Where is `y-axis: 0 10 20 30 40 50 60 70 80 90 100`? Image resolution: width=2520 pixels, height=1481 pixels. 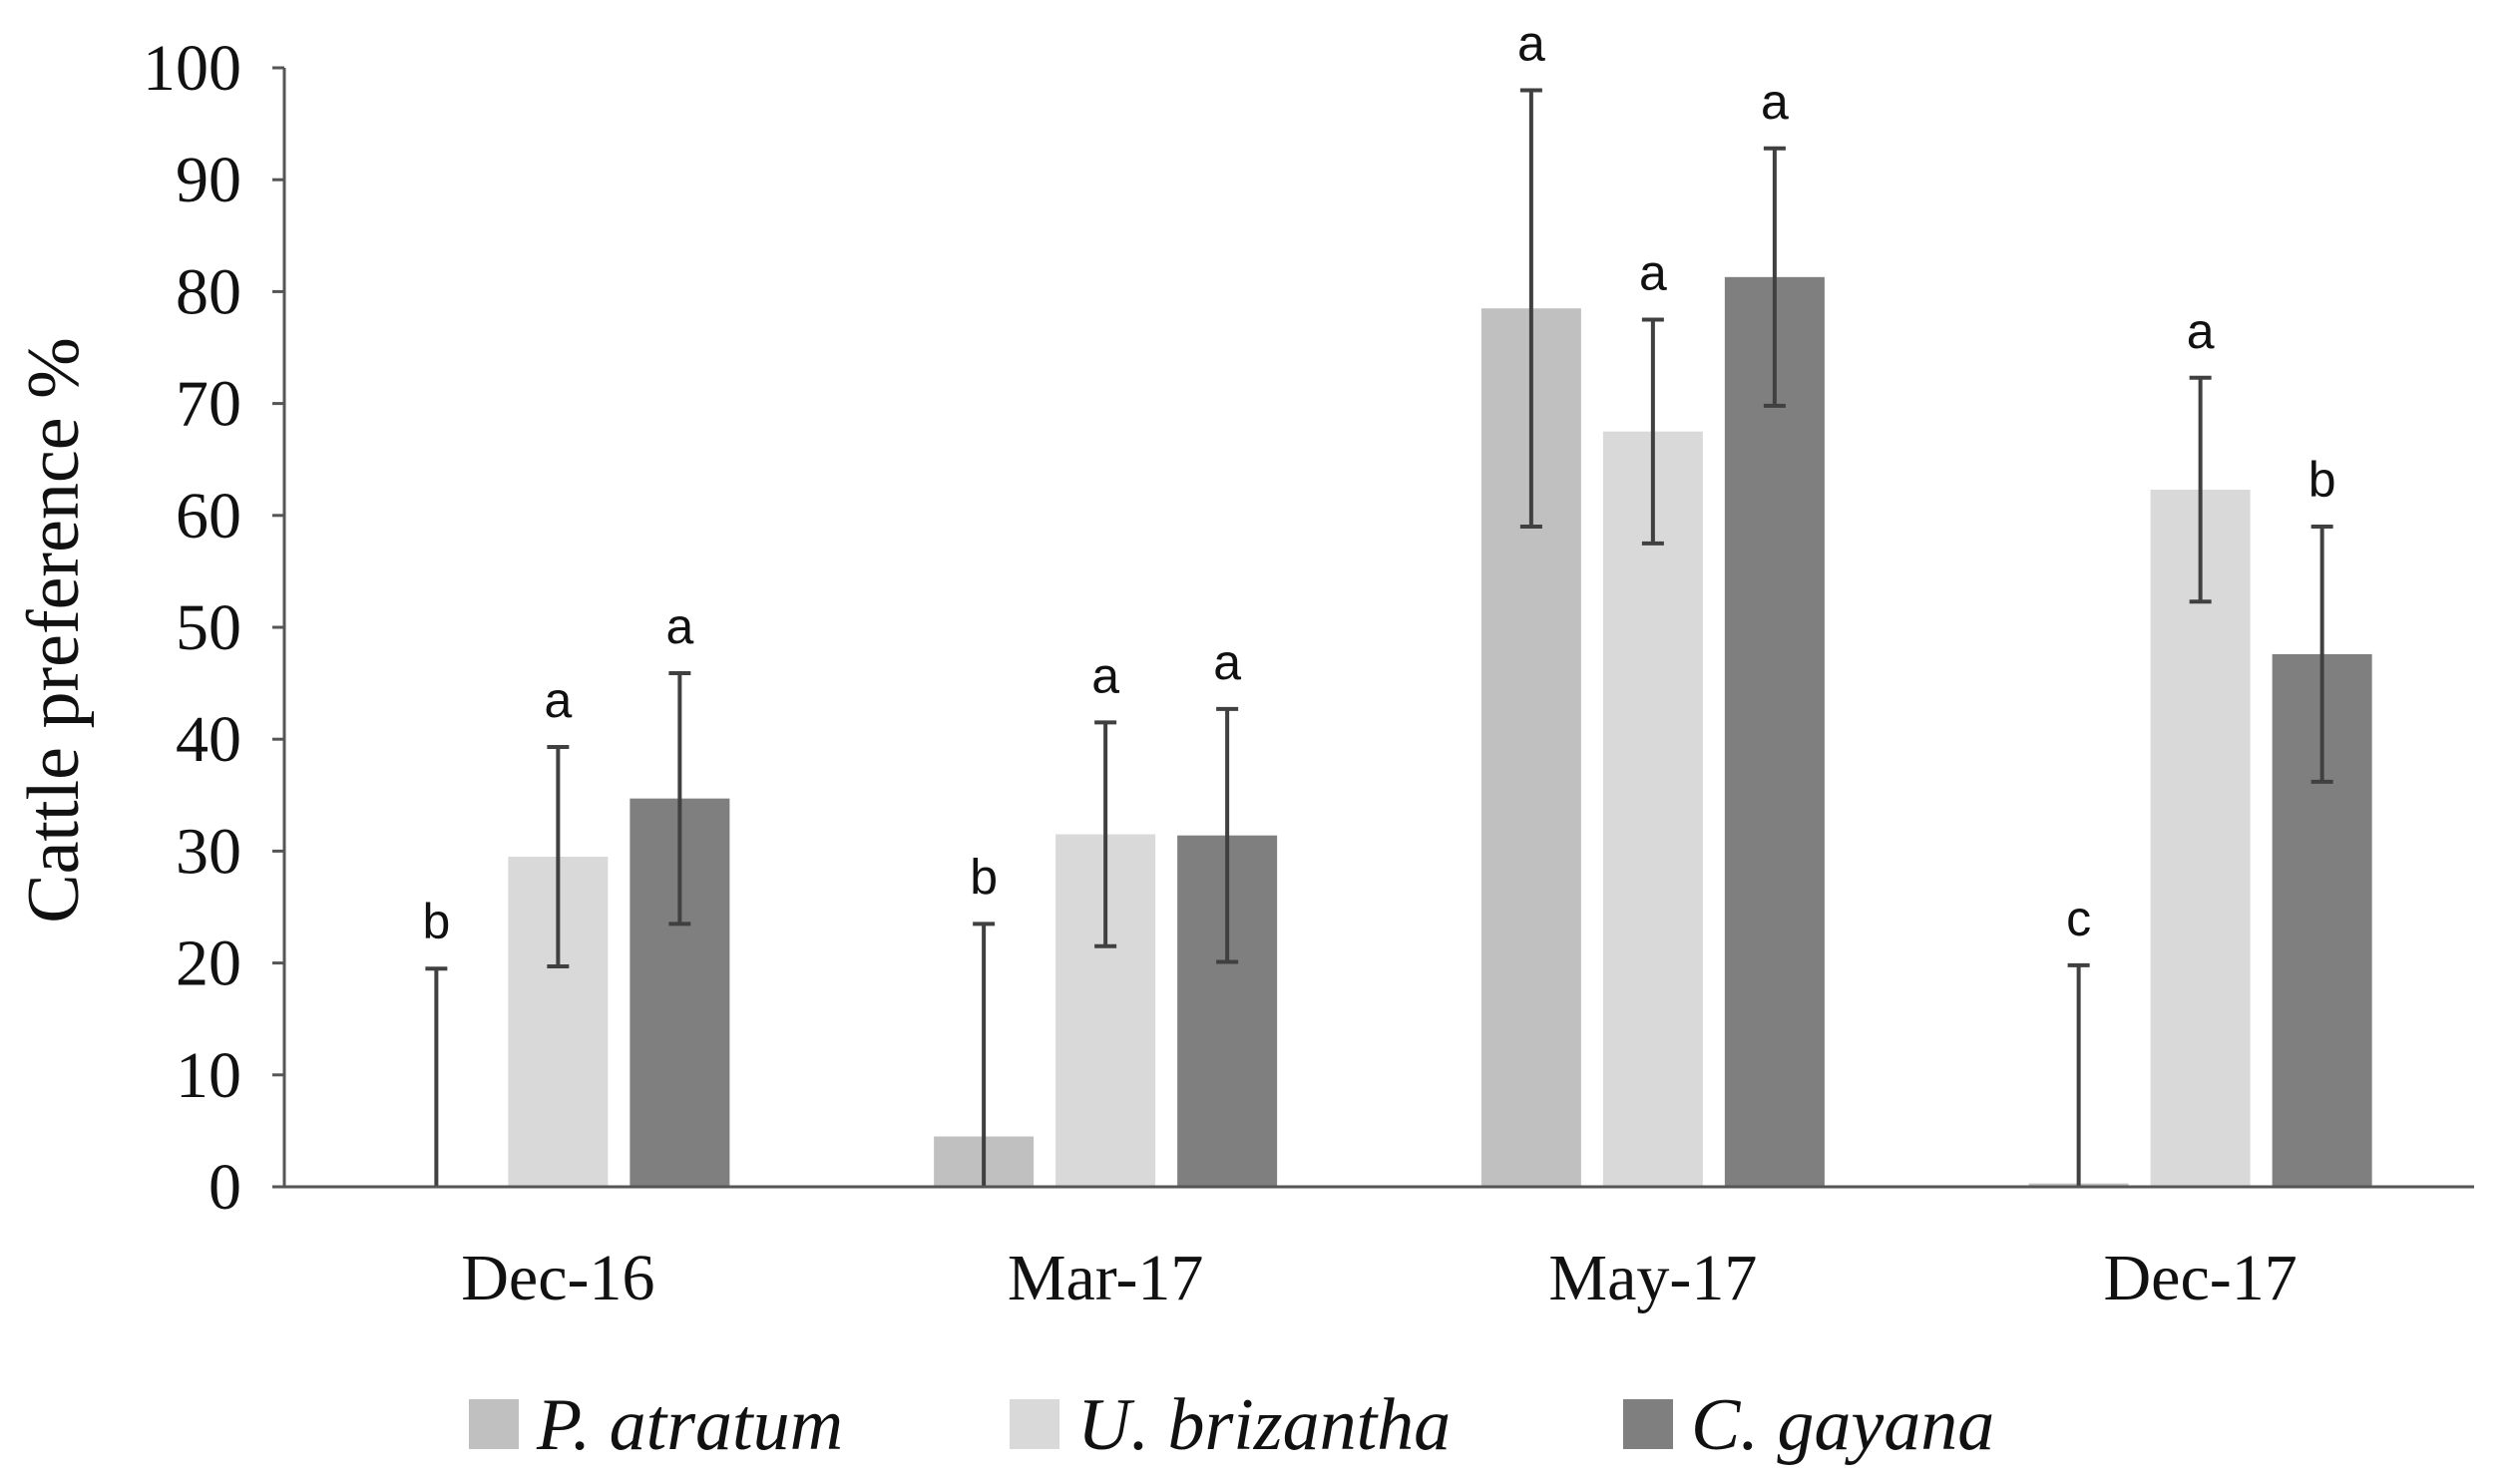 y-axis: 0 10 20 30 40 50 60 70 80 90 100 is located at coordinates (214, 628).